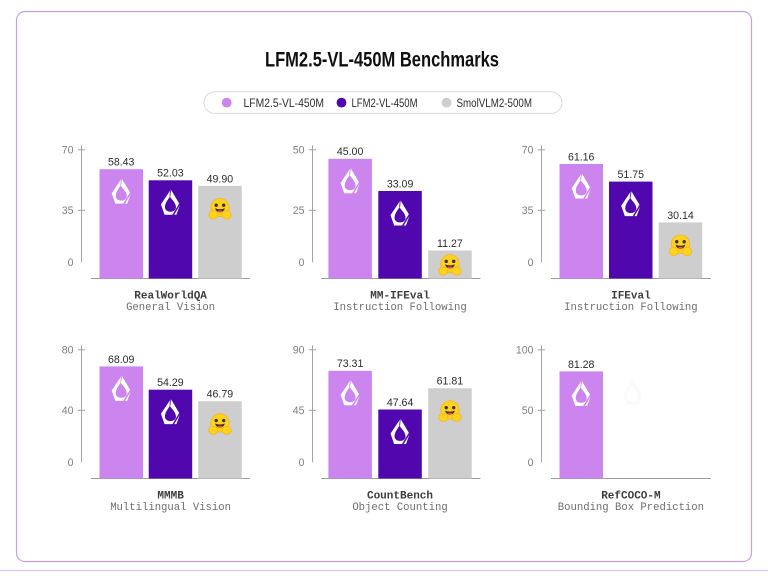 This screenshot has width=768, height=576. I want to click on svg-text: 80, so click(68, 351).